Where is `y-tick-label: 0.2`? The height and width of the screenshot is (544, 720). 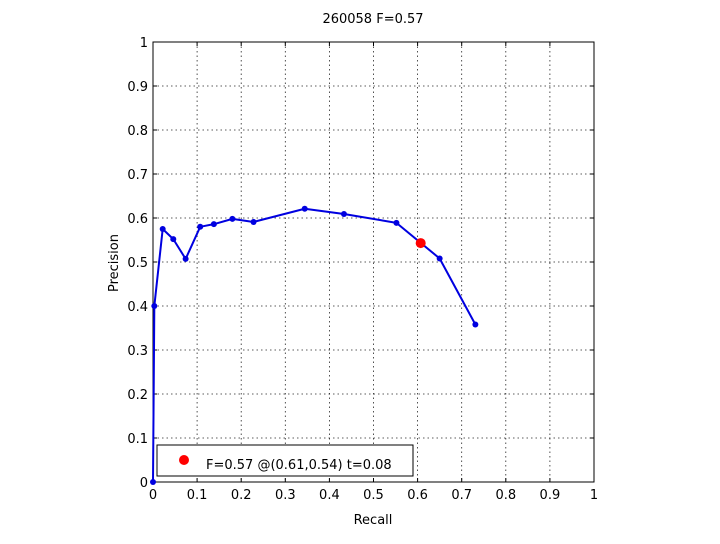
y-tick-label: 0.2 is located at coordinates (137, 395).